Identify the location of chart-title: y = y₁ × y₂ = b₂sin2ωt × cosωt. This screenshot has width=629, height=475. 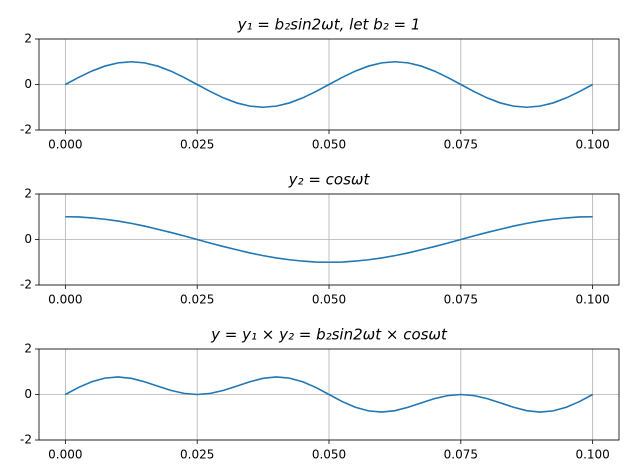
(329, 335).